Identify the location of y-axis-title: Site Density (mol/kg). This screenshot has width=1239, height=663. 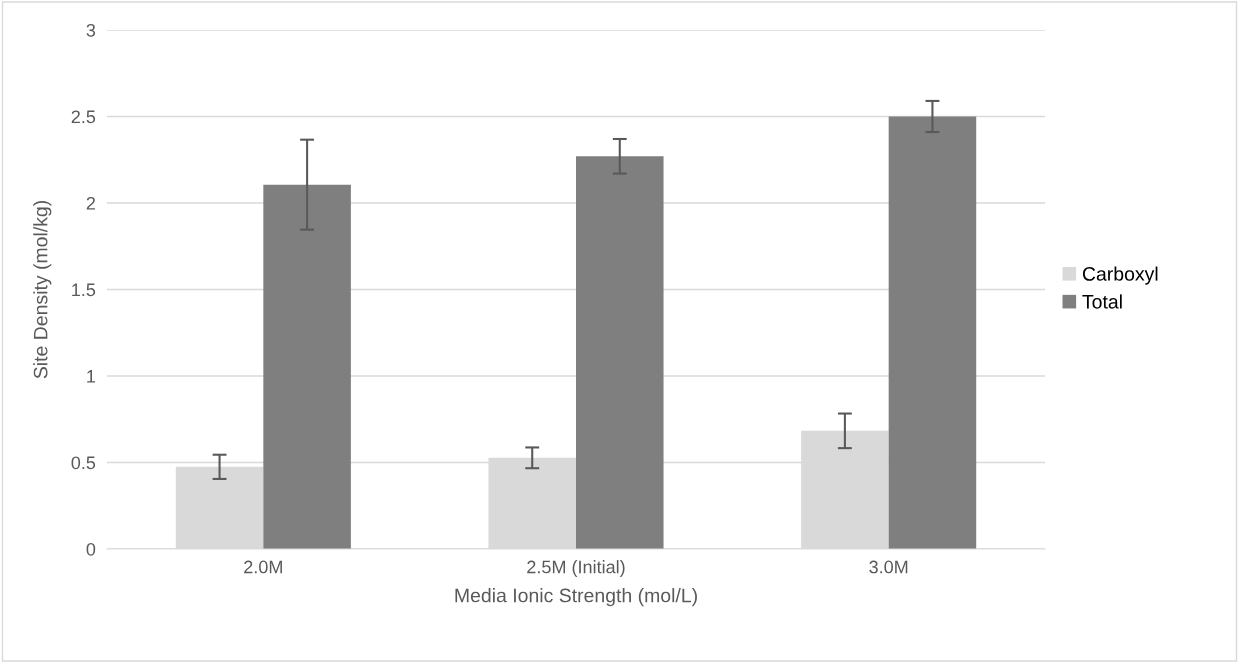
(42, 290).